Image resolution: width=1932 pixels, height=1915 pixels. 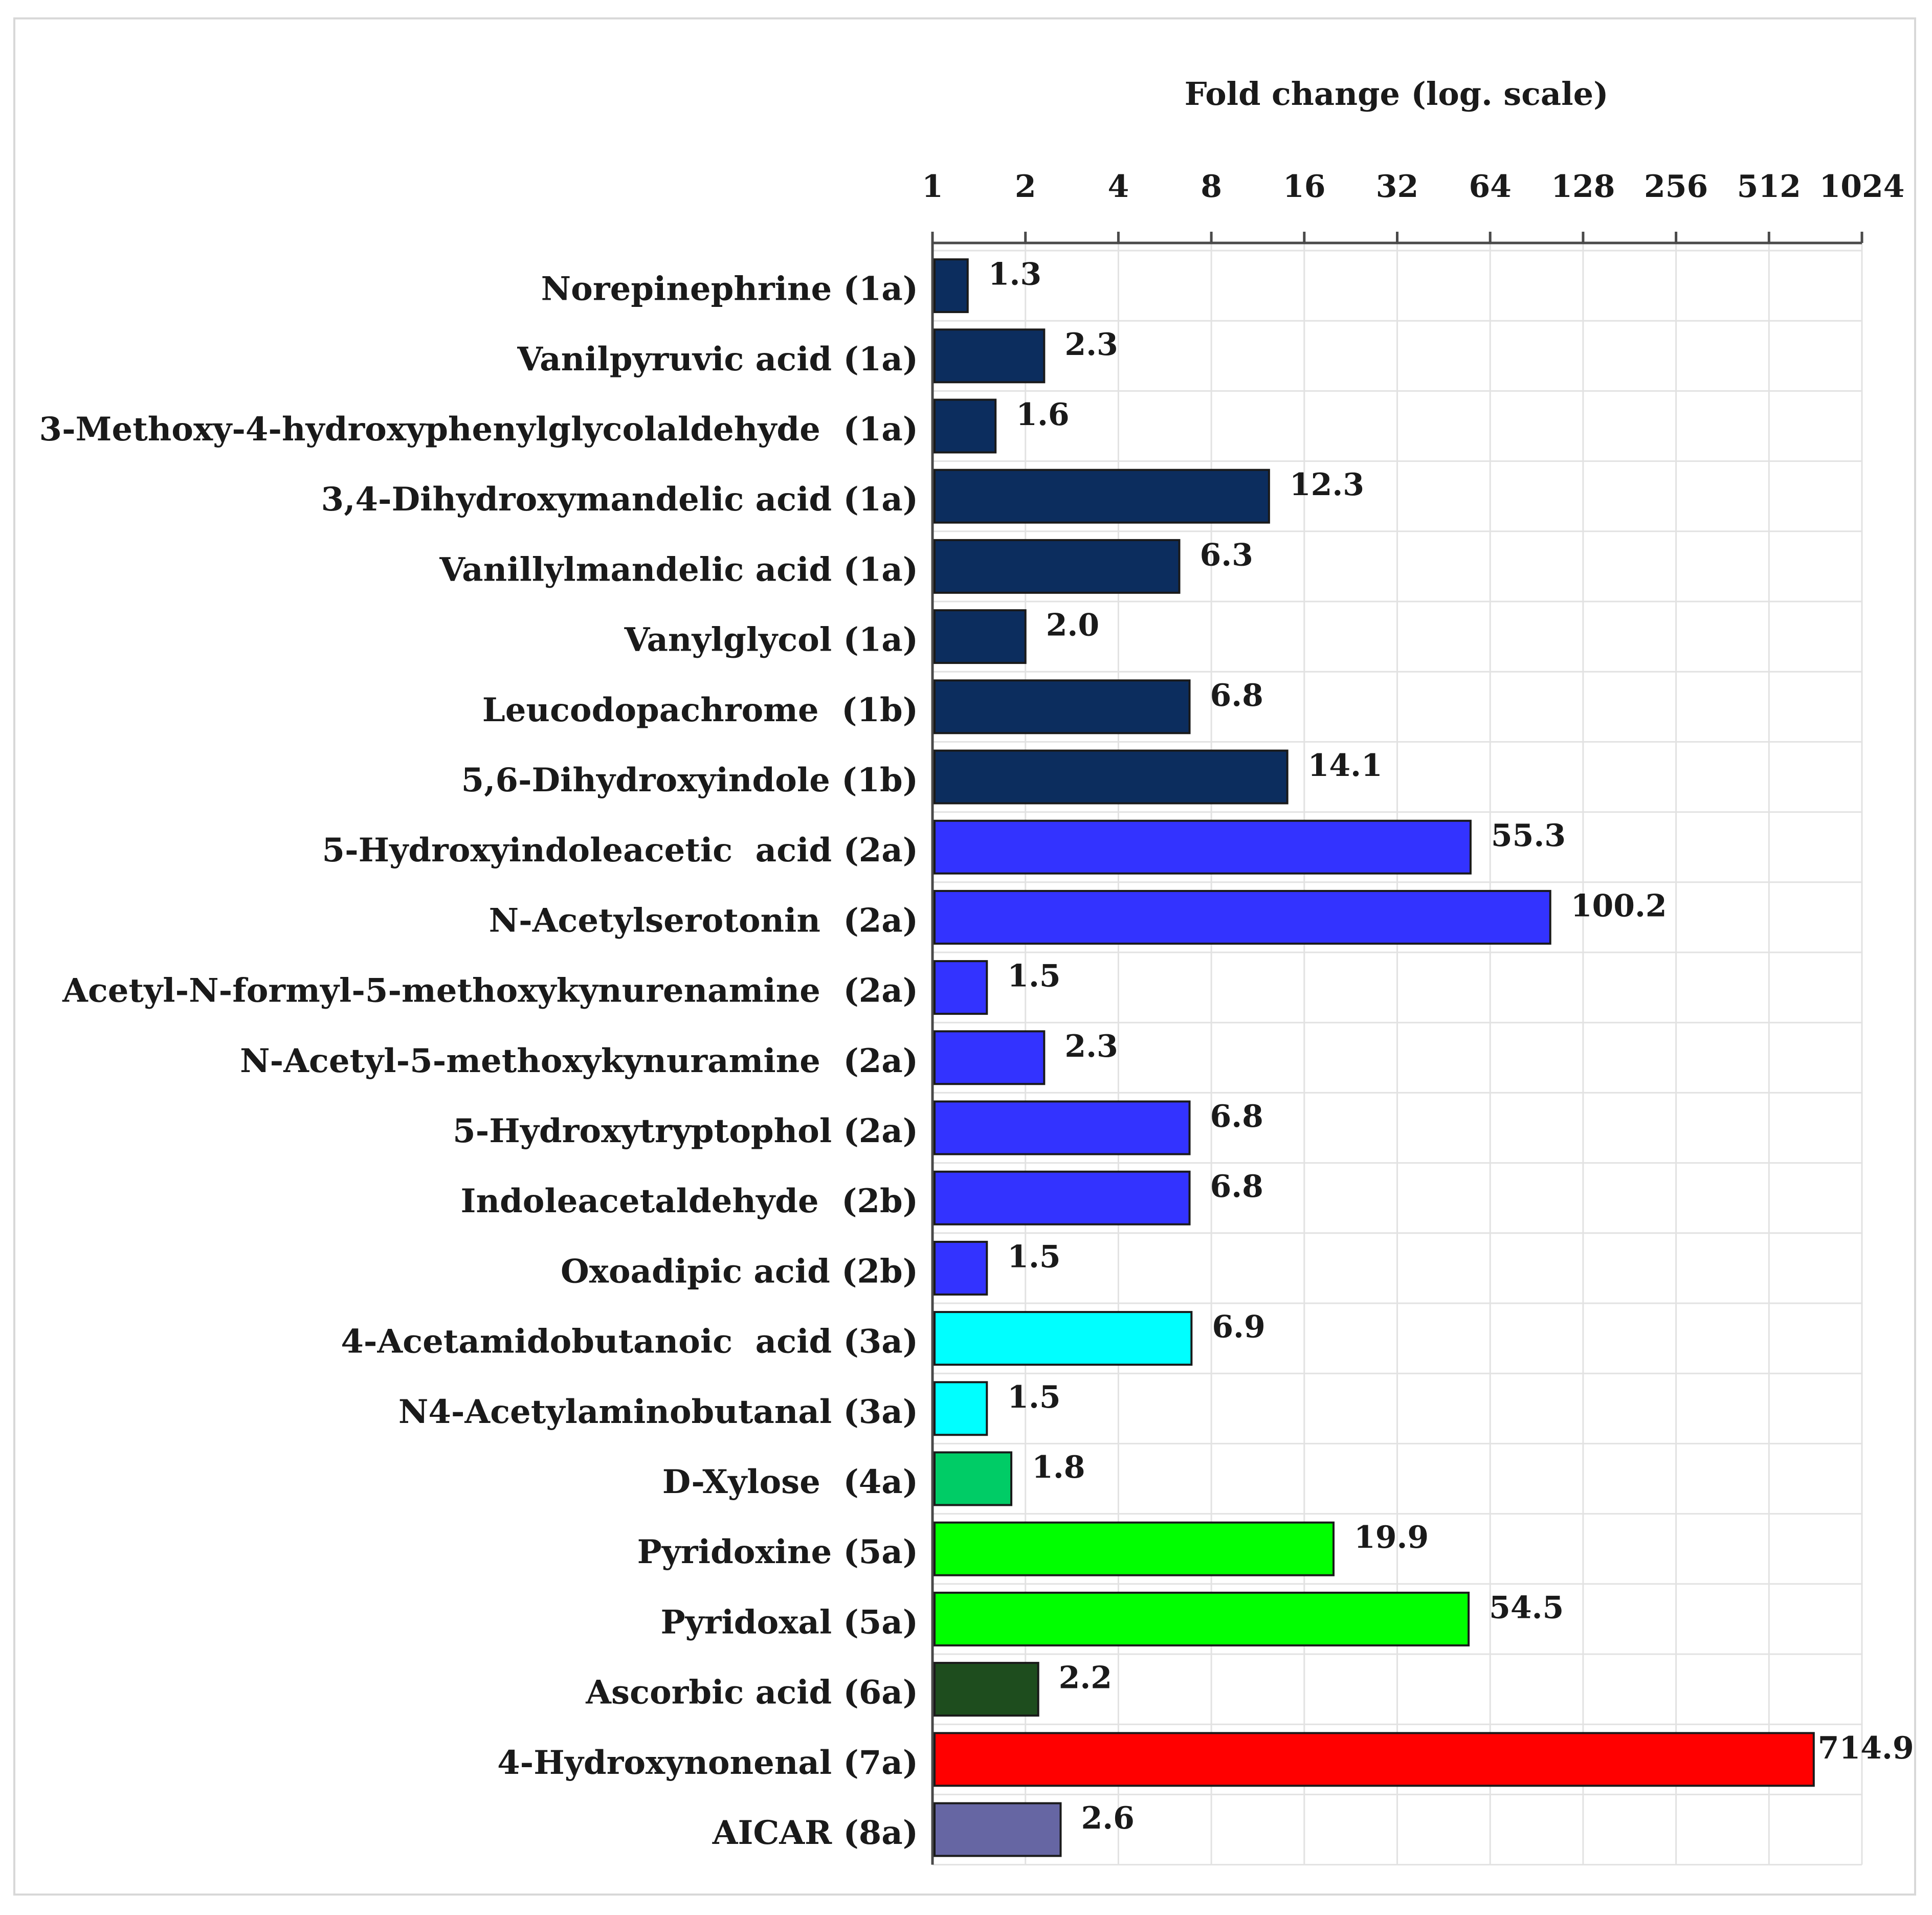 What do you see at coordinates (658, 1412) in the screenshot?
I see `category-label: N4-Acetylaminobutanal (3a)` at bounding box center [658, 1412].